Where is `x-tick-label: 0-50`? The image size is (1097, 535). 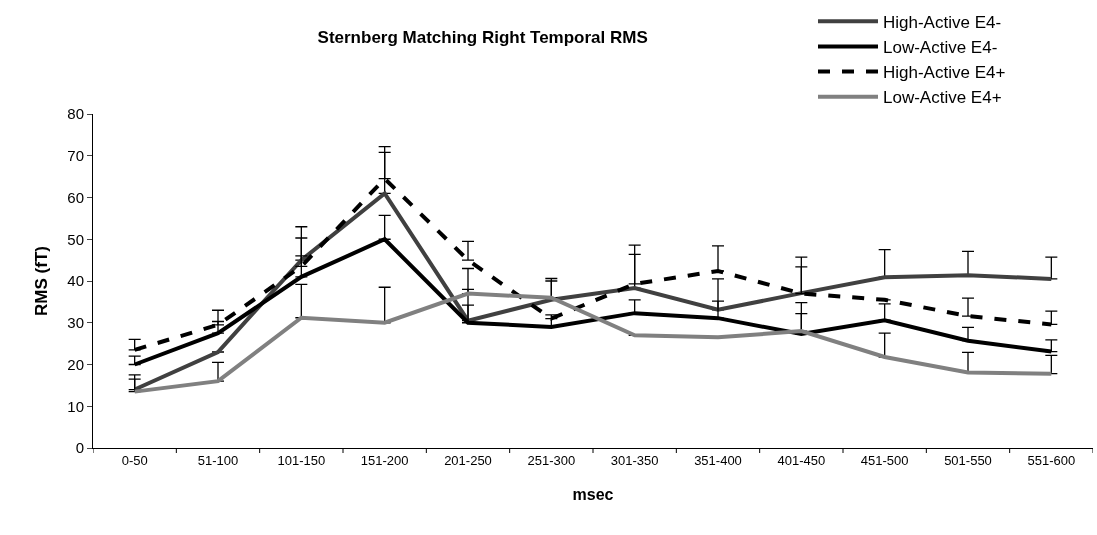
x-tick-label: 0-50 is located at coordinates (134, 460).